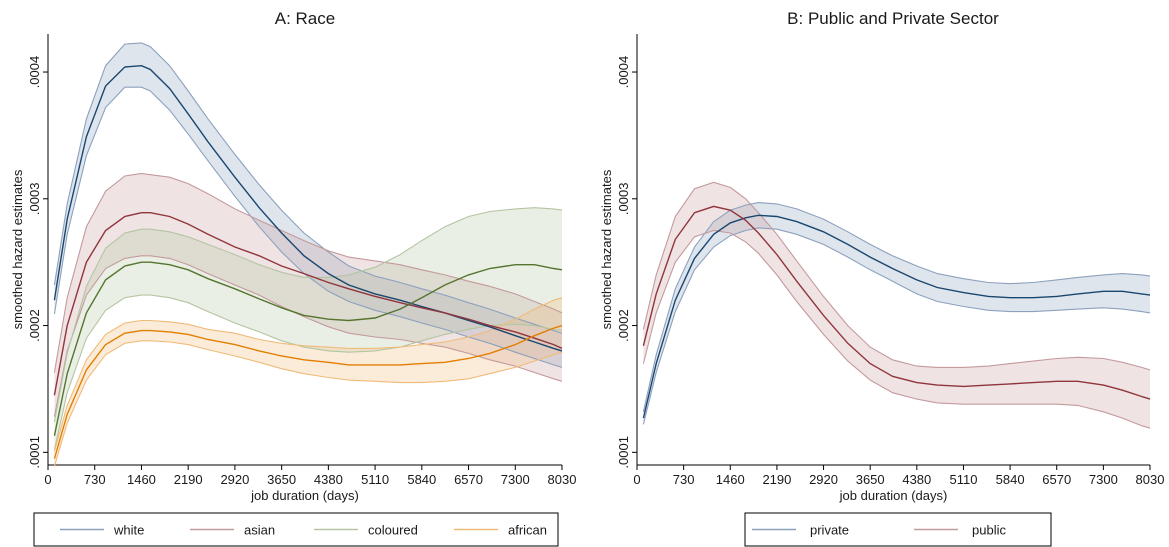 This screenshot has height=547, width=1169. I want to click on coloured-series-line, so click(308, 348).